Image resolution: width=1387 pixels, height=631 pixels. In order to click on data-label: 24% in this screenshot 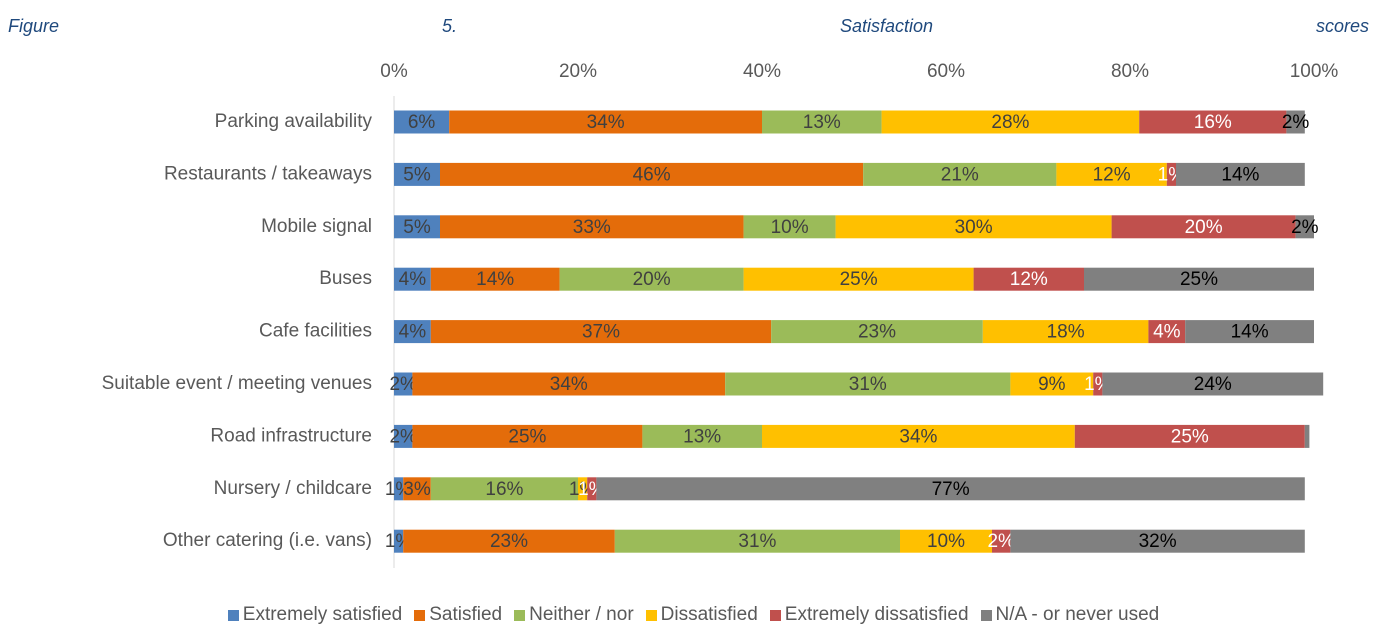, I will do `click(1213, 384)`.